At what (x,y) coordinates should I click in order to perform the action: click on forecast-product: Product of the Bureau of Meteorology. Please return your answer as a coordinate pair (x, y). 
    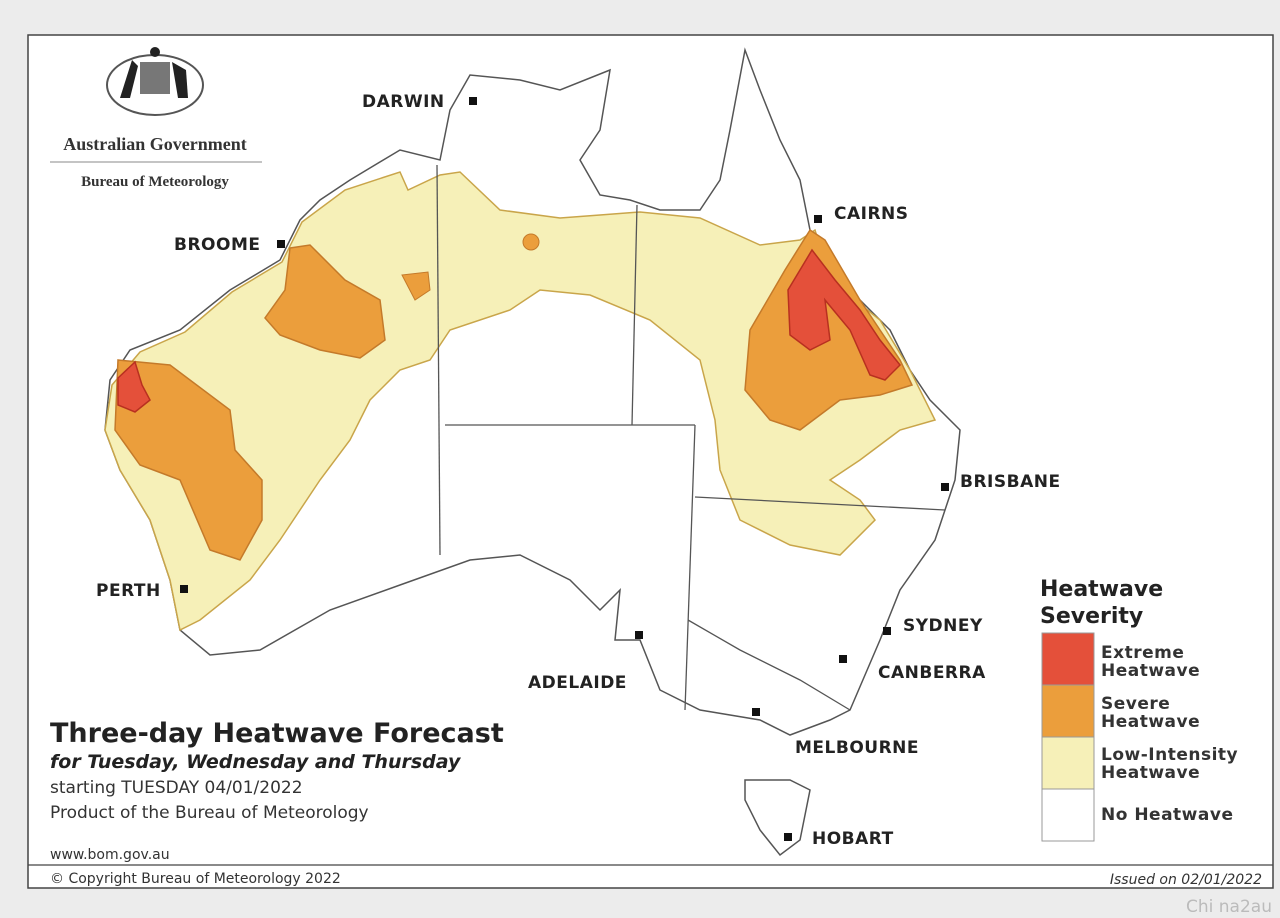
    Looking at the image, I should click on (209, 813).